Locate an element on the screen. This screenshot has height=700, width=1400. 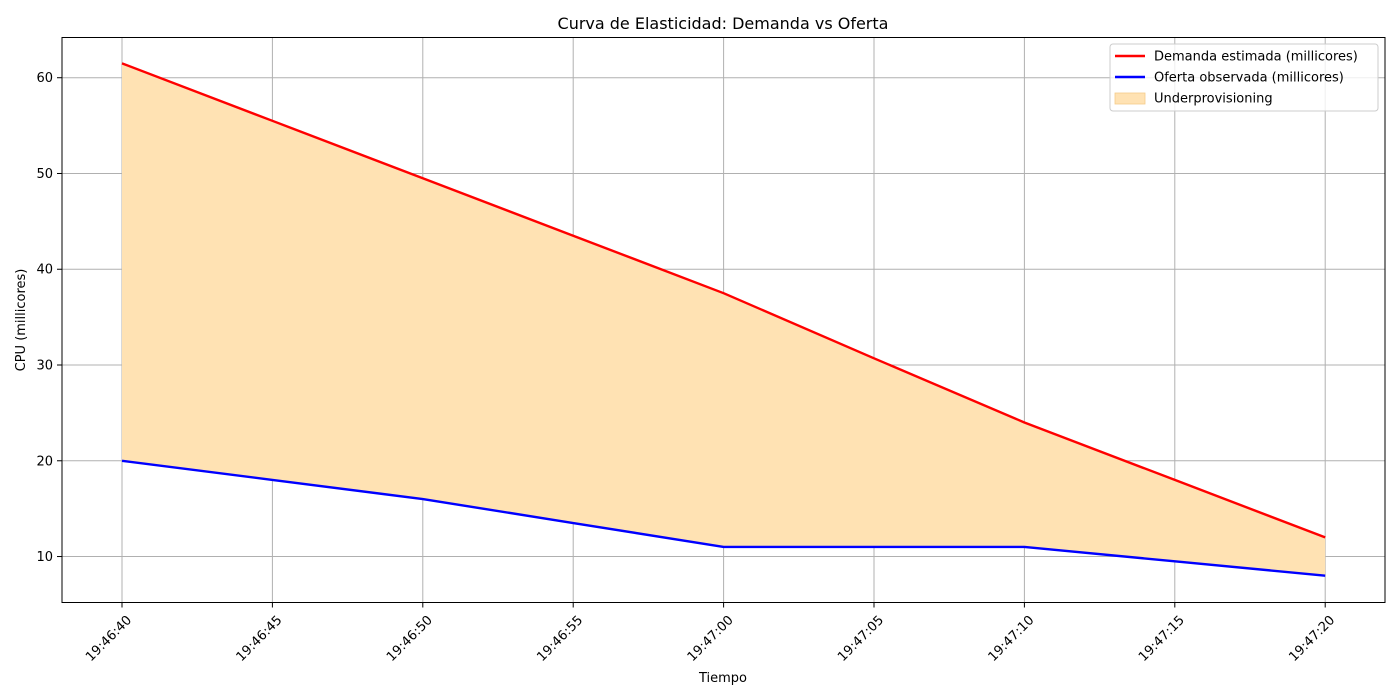
x-tick-label: 19:46:50 is located at coordinates (410, 639).